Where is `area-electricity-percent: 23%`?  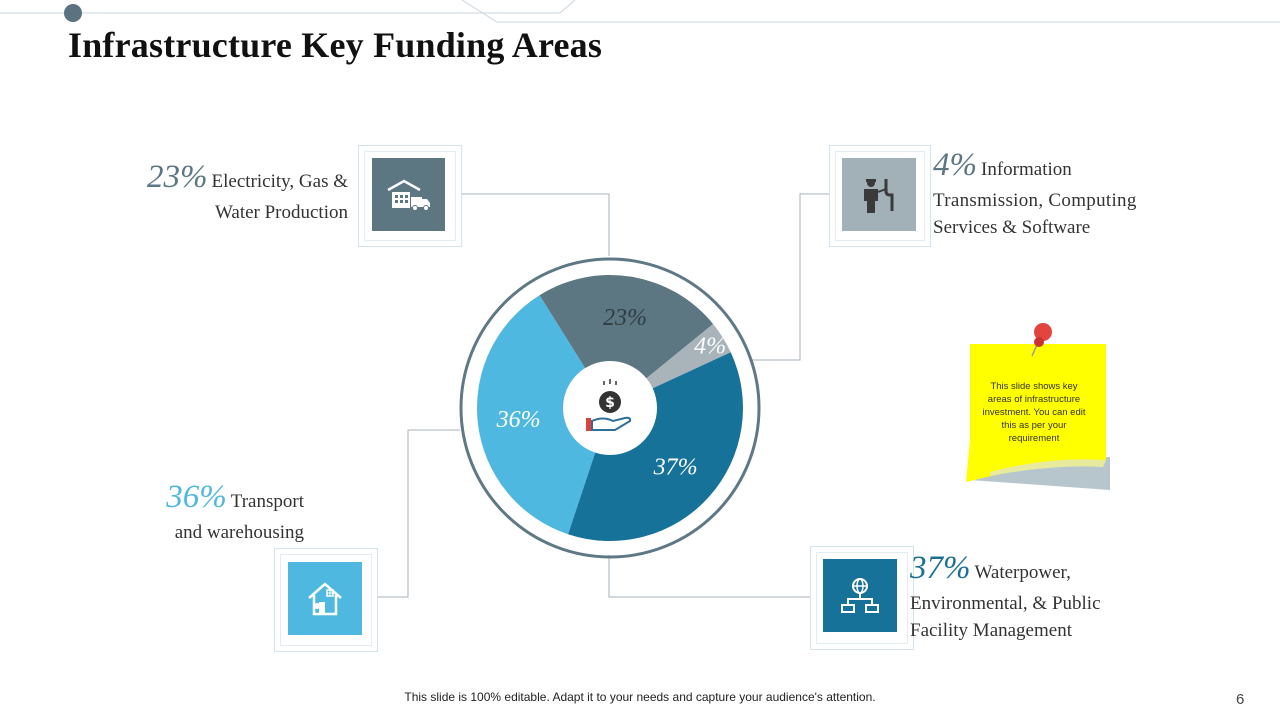 area-electricity-percent: 23% is located at coordinates (177, 177).